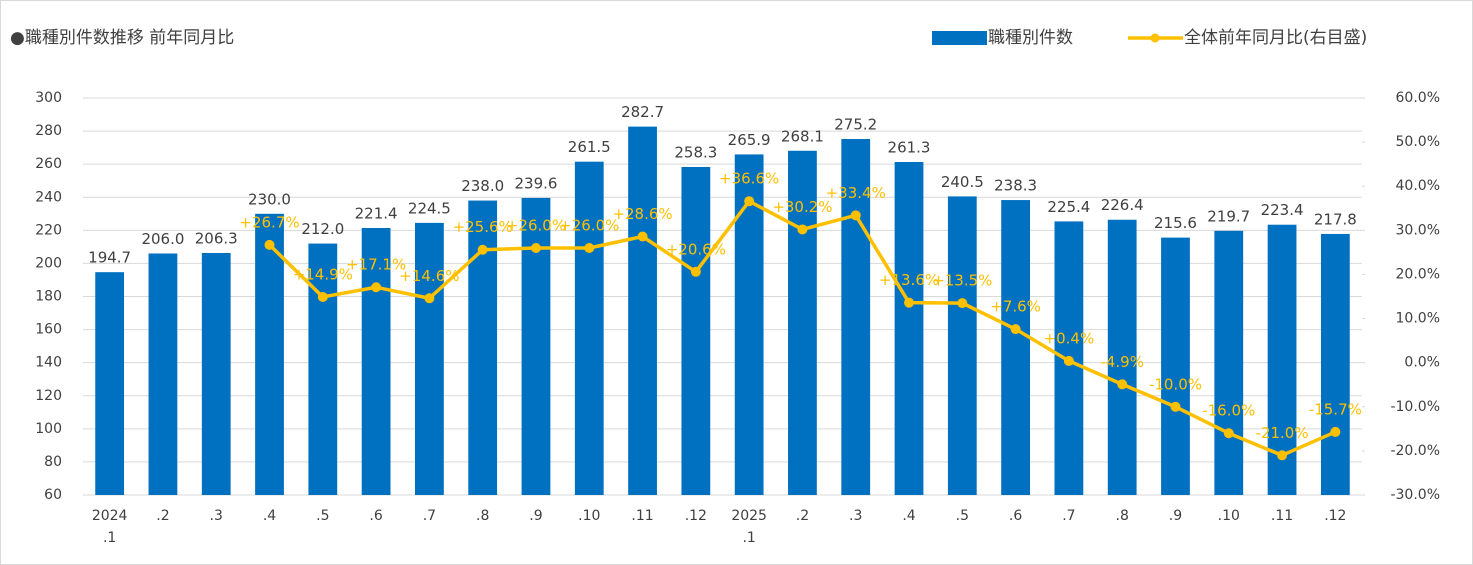 This screenshot has height=565, width=1473. I want to click on y2-tick-label: 40.0%, so click(1418, 186).